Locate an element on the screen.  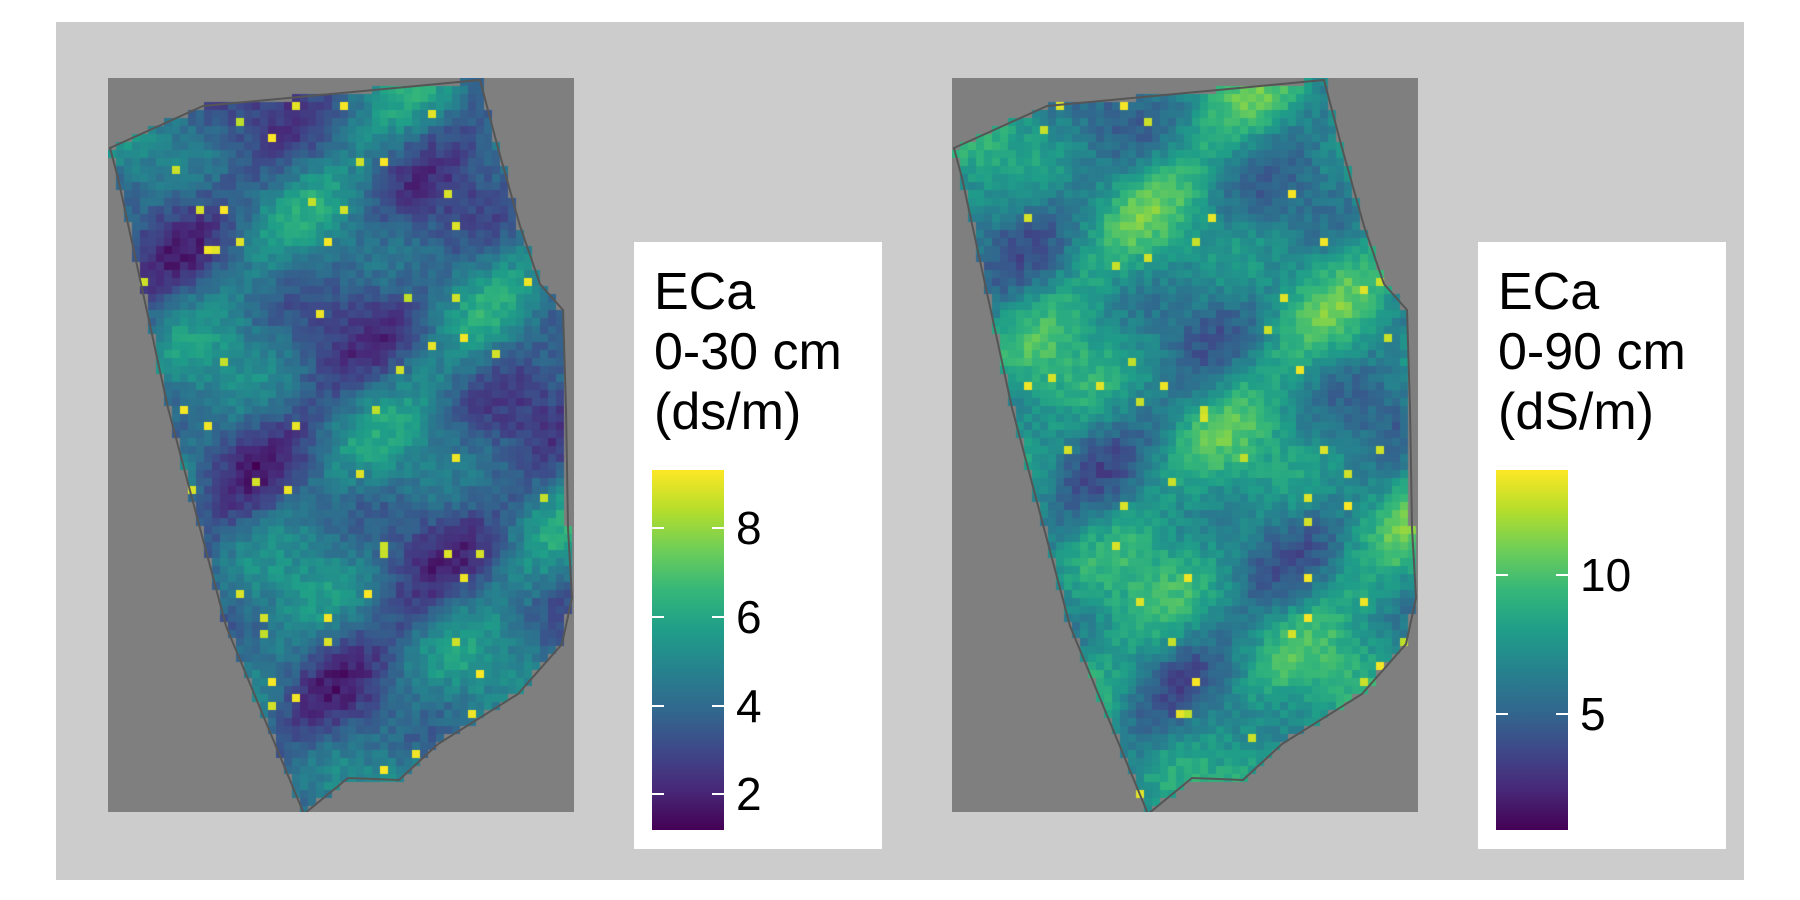
legend-title-line-3: (ds/m) is located at coordinates (728, 412).